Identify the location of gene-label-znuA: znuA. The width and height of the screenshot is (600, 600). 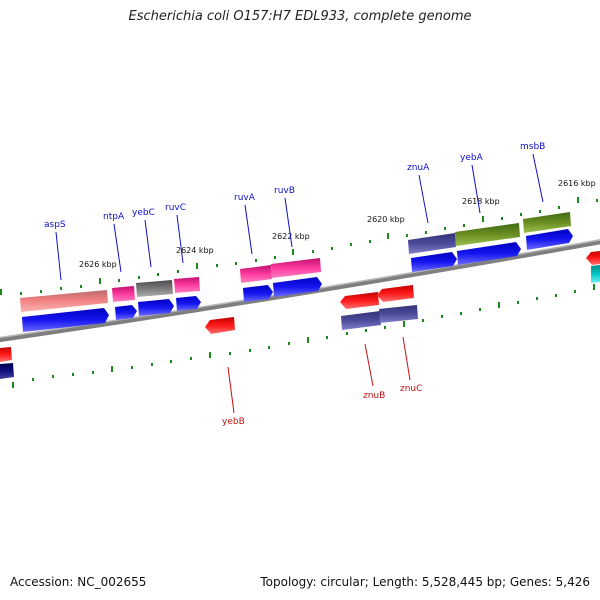
(418, 168).